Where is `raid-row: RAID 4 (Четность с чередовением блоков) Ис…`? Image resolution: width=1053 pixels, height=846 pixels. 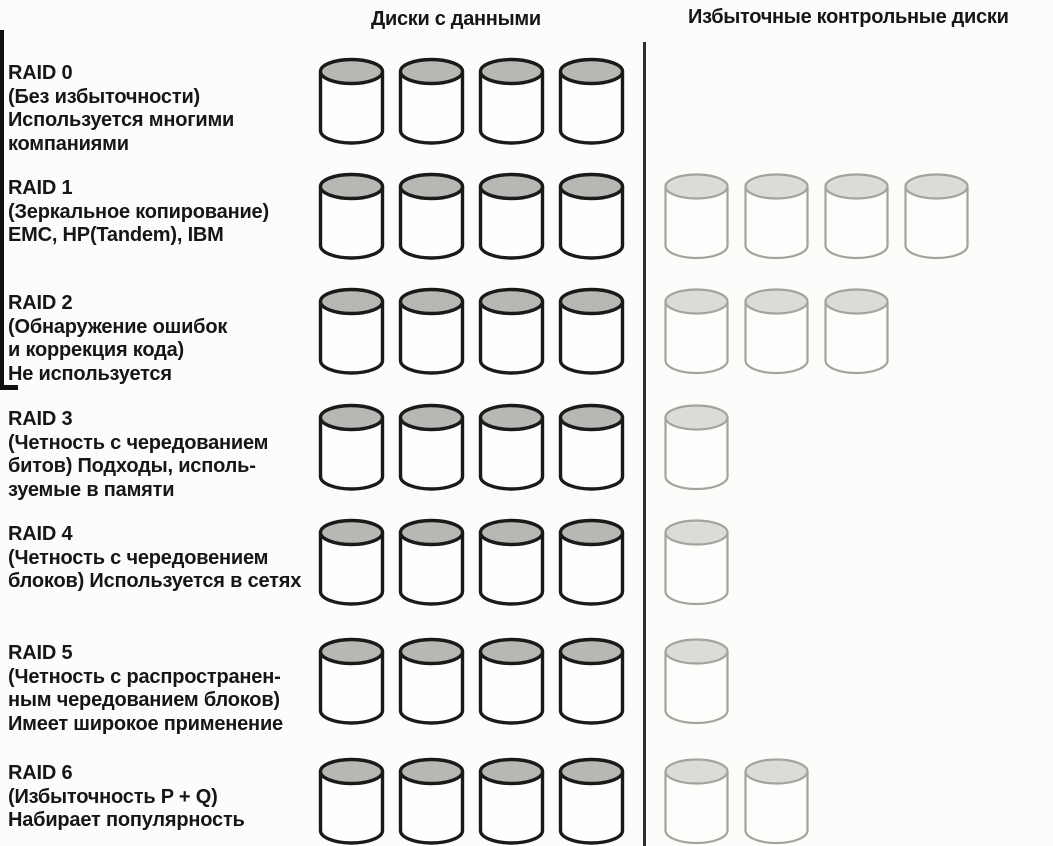 raid-row: RAID 4 (Четность с чередовением блоков) Ис… is located at coordinates (526, 564).